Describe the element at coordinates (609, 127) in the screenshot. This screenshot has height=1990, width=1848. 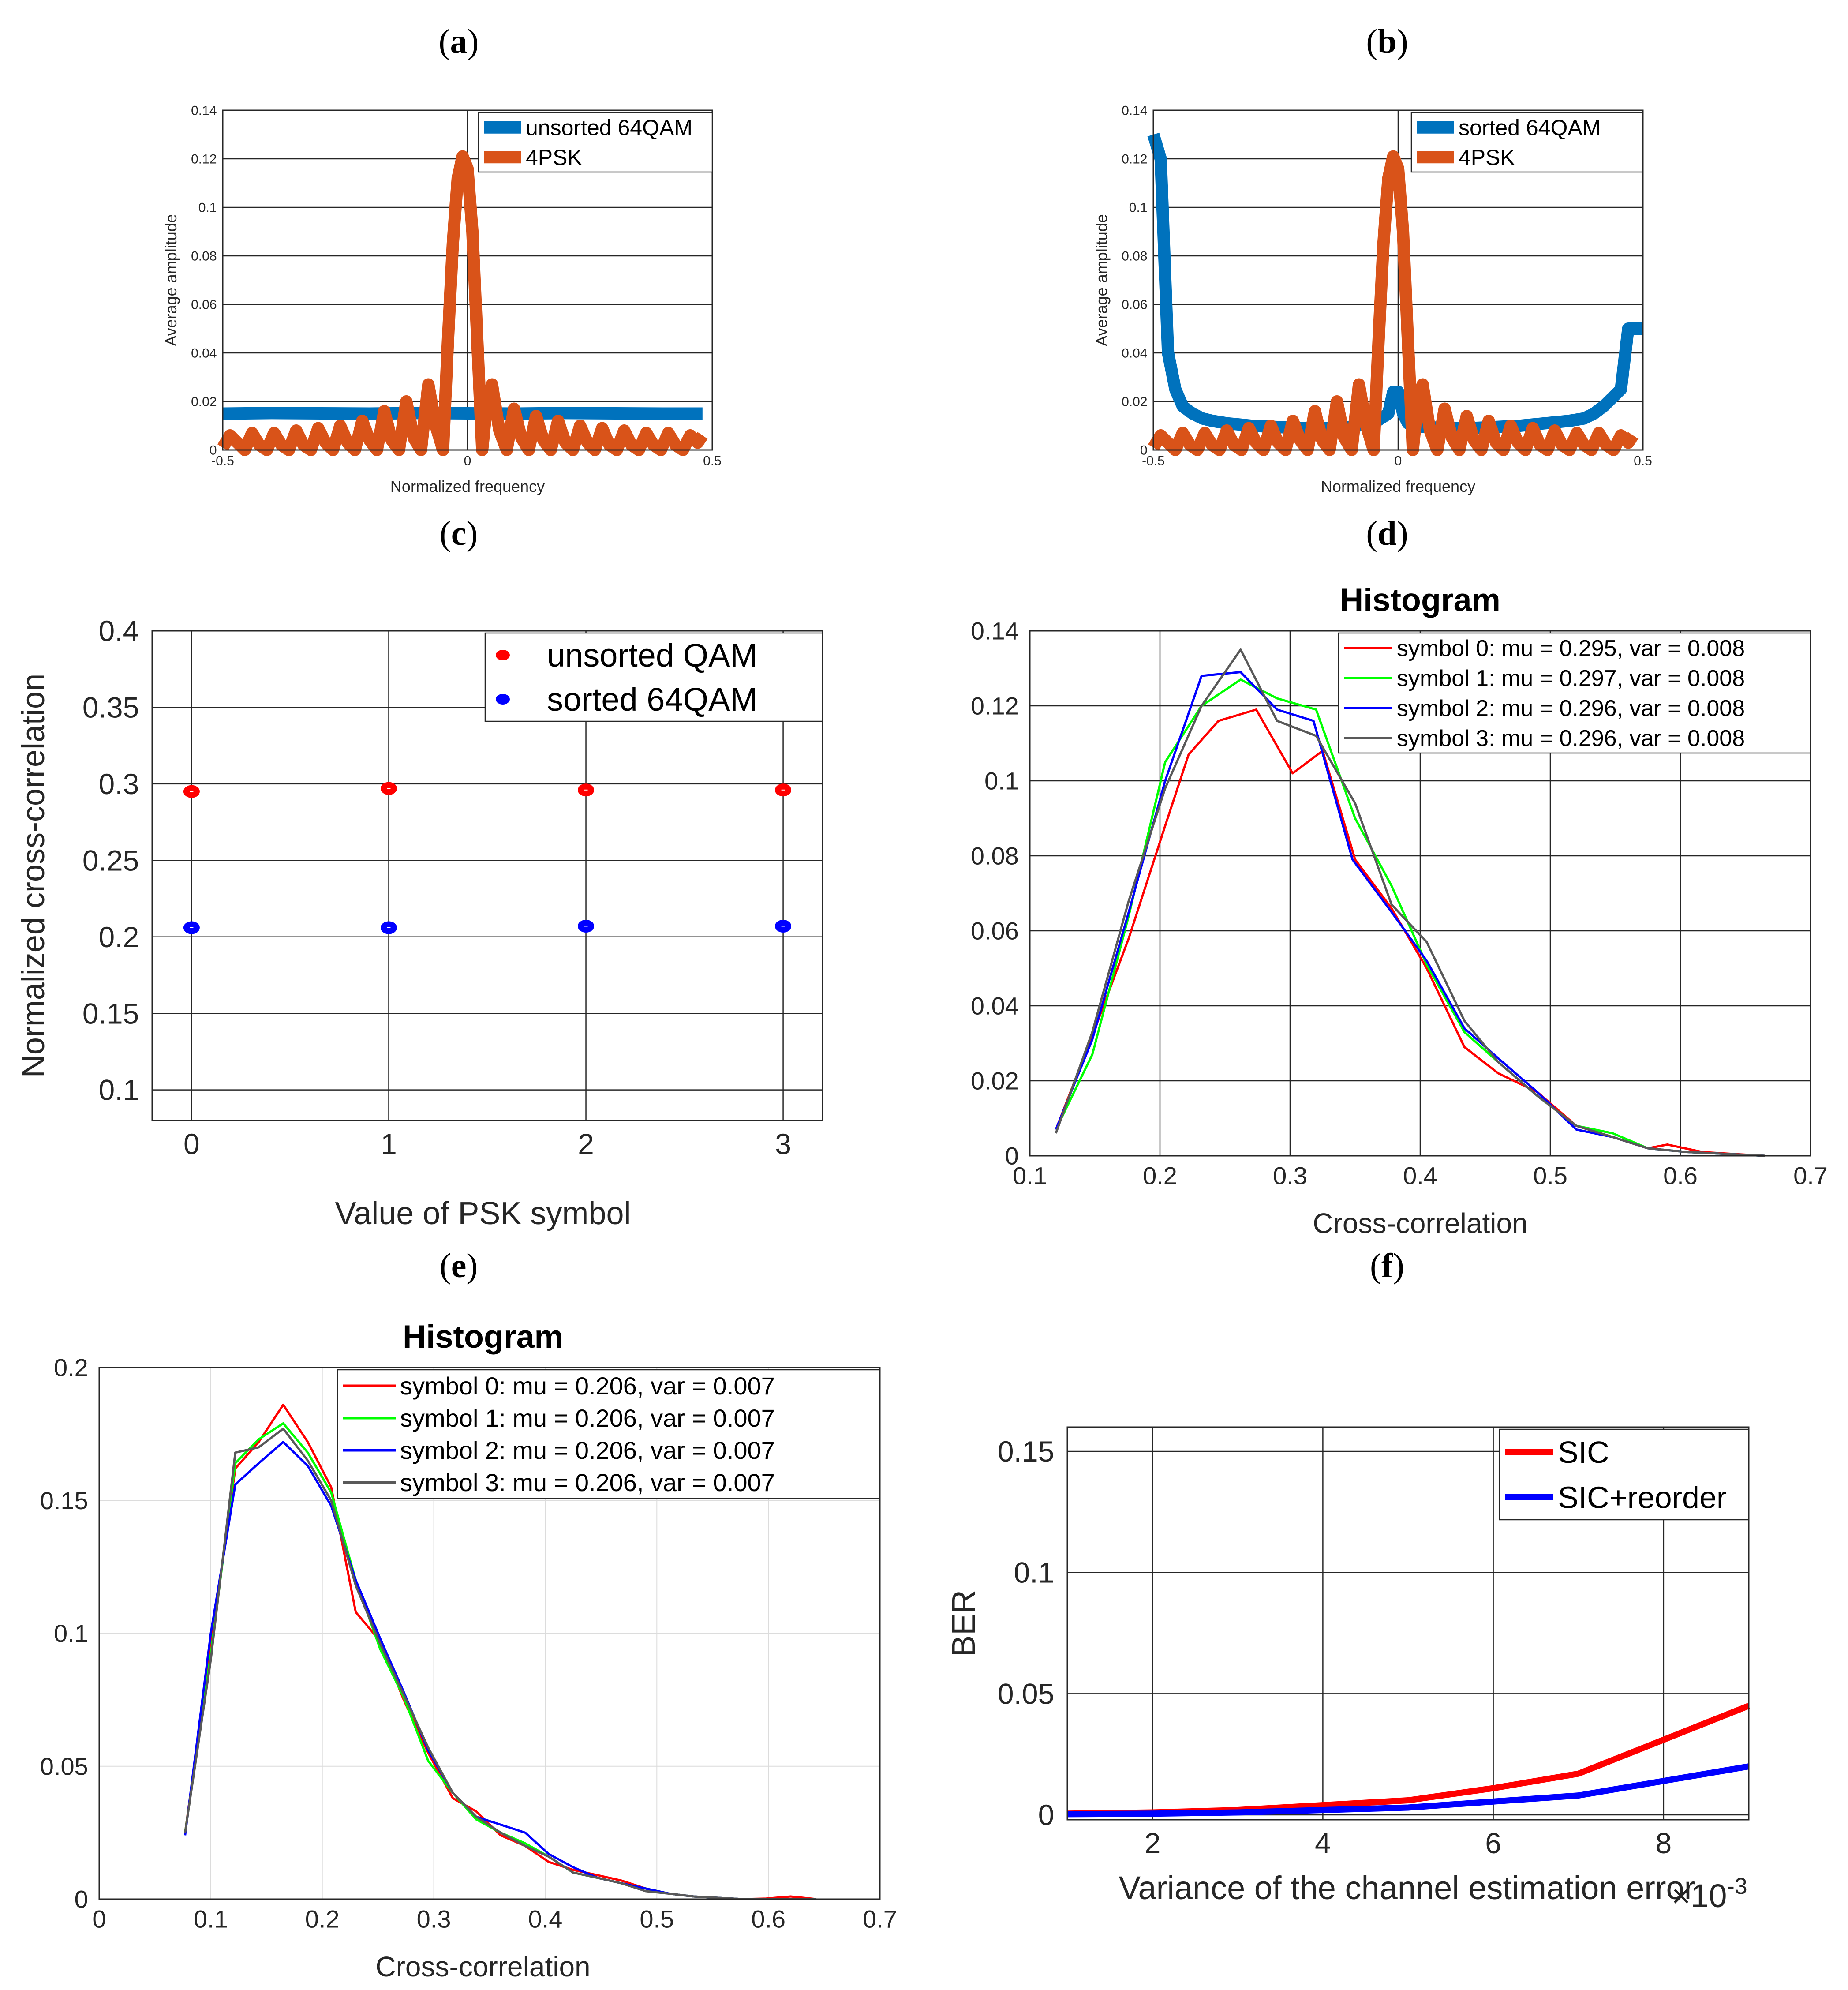
I see `legend-label: unsorted 64QAM` at that location.